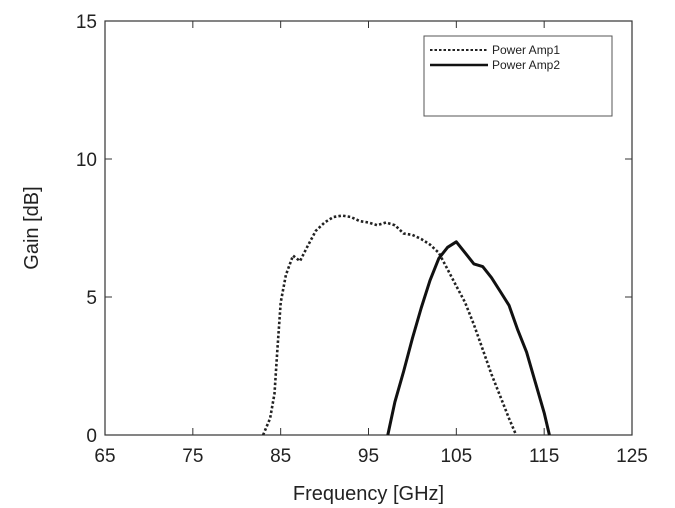 The height and width of the screenshot is (508, 675). What do you see at coordinates (86, 160) in the screenshot?
I see `y-tick-label: 10` at bounding box center [86, 160].